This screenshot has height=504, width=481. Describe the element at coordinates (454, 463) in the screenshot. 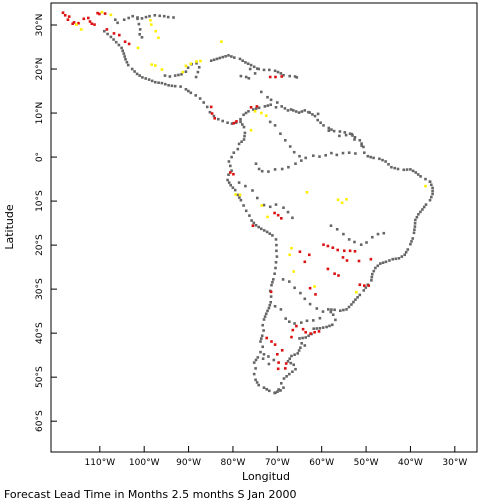

I see `x-tick-label: 30°W` at that location.